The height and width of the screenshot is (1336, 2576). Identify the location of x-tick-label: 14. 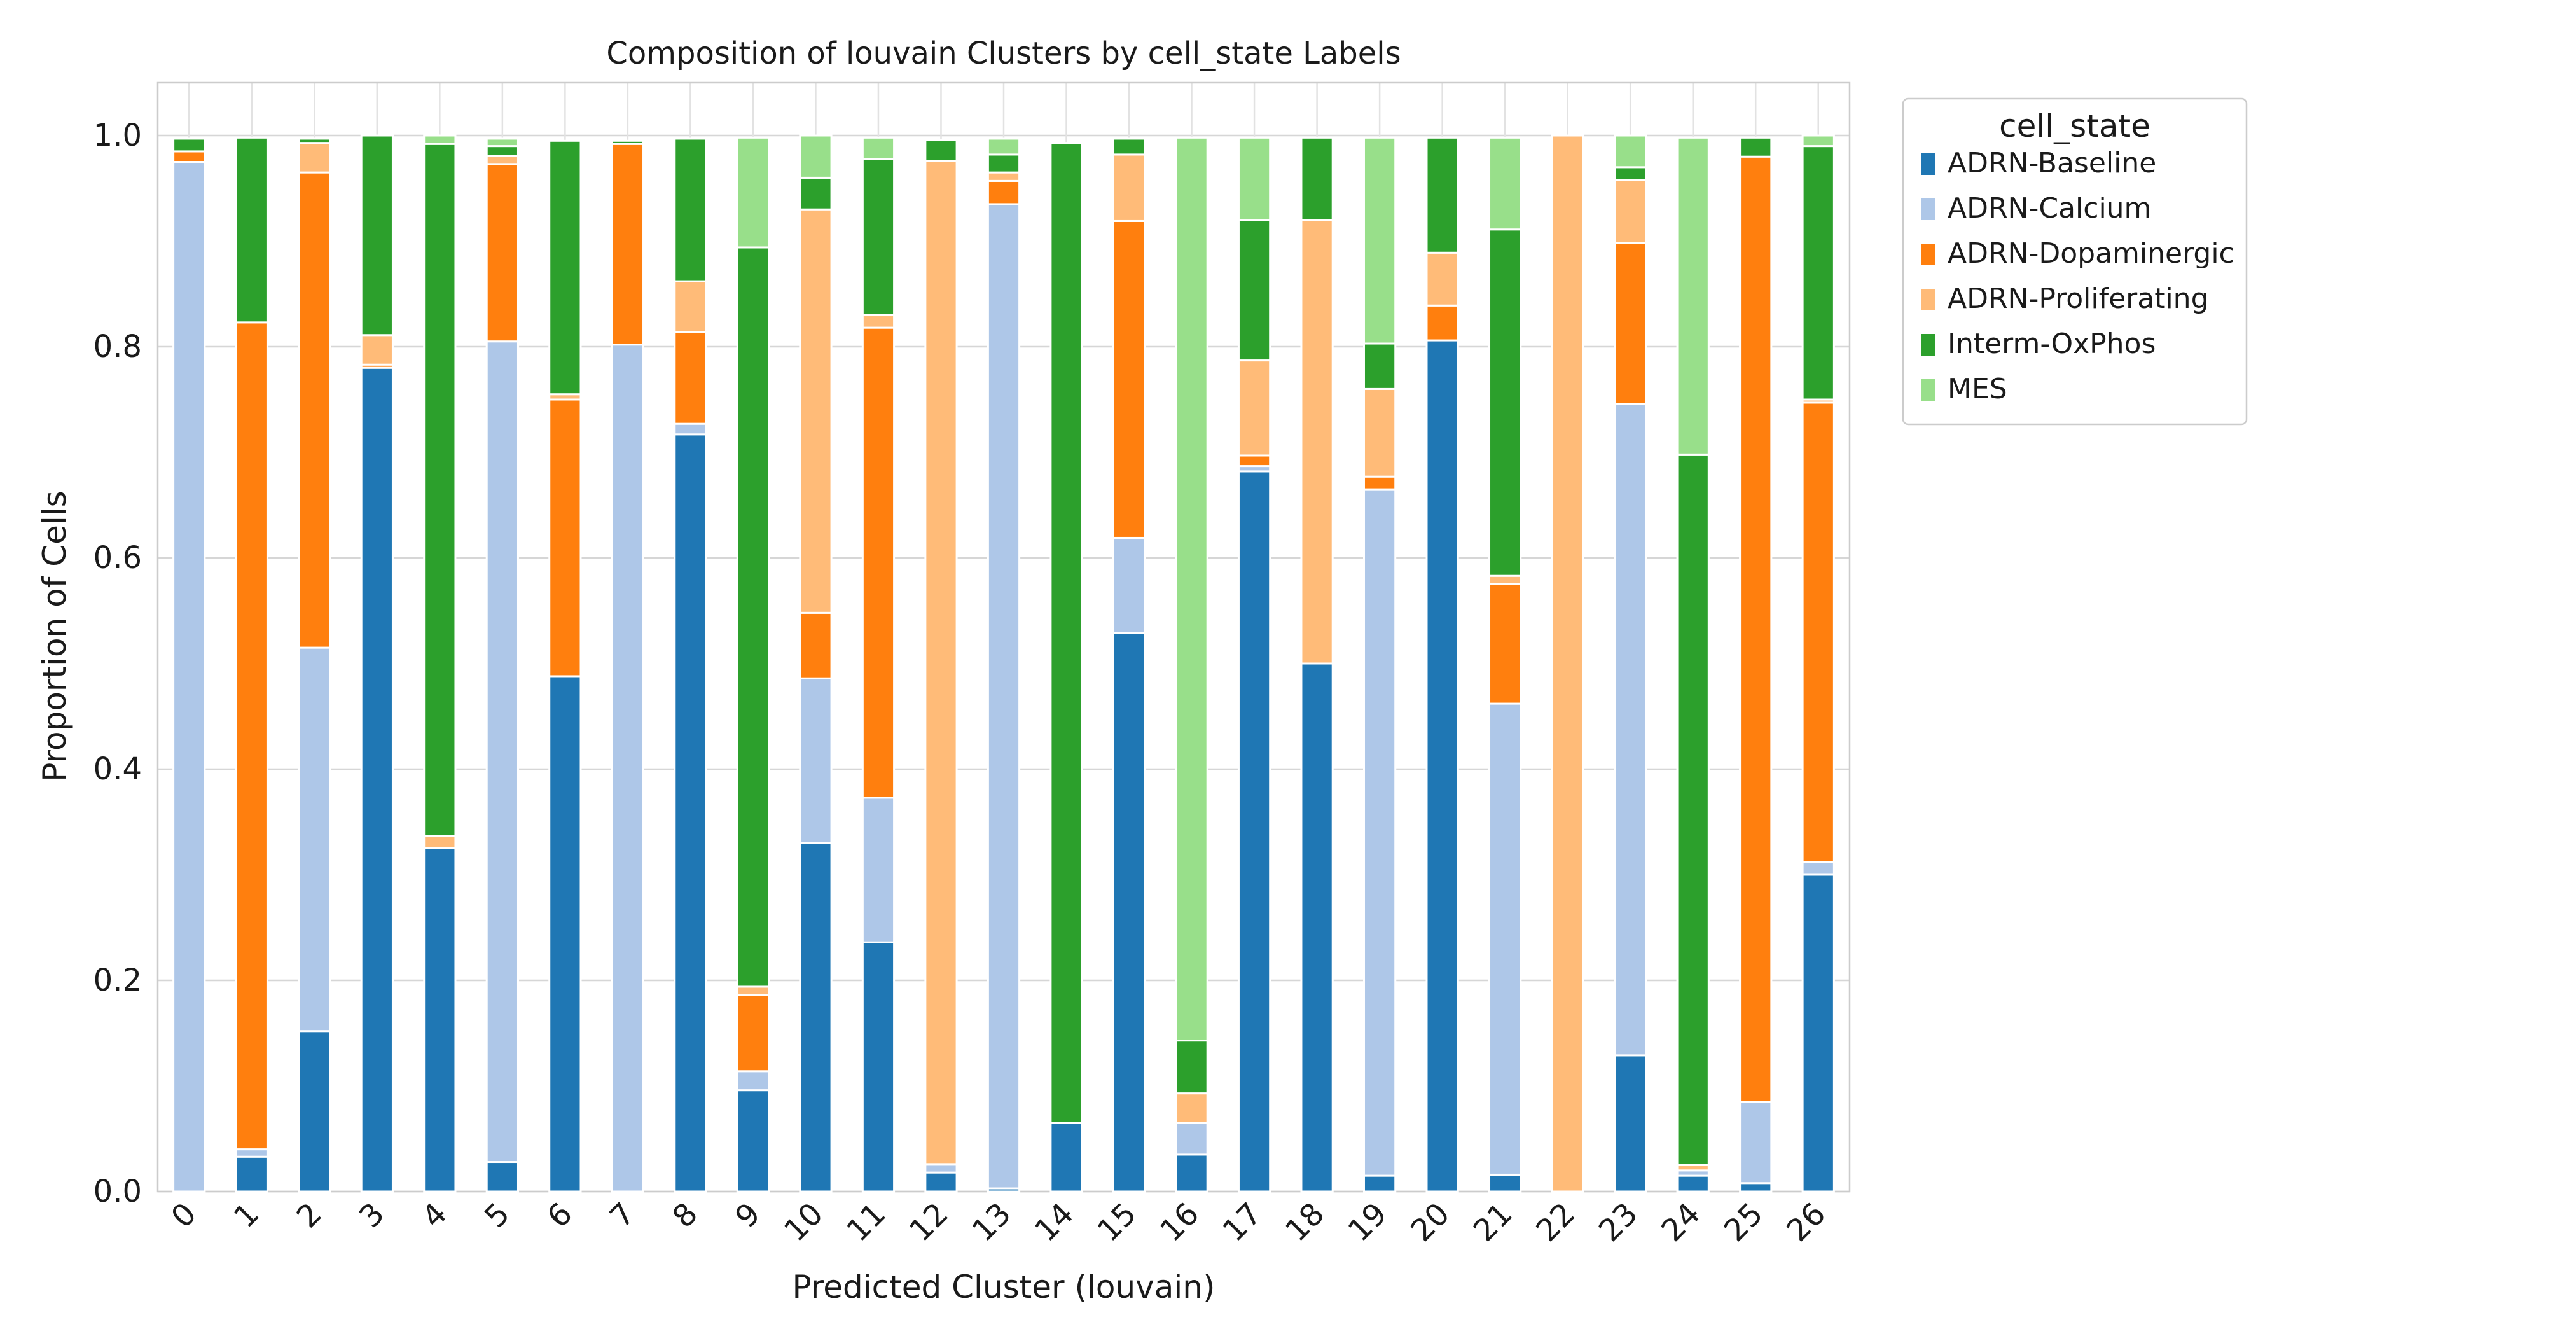
(1054, 1222).